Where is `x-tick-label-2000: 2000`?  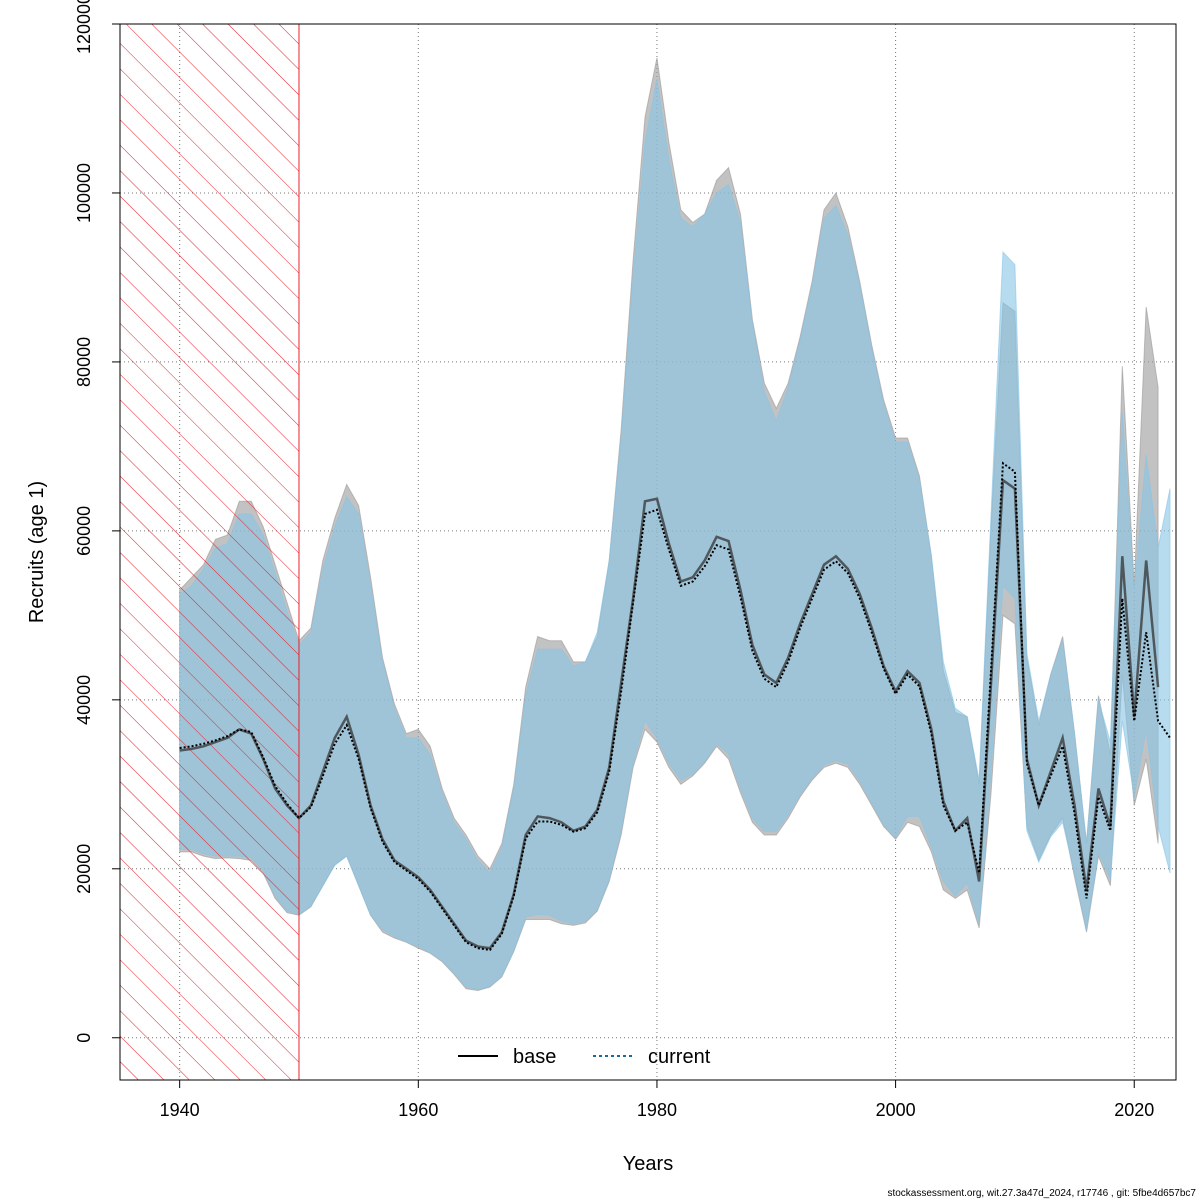
x-tick-label-2000: 2000 is located at coordinates (896, 1110).